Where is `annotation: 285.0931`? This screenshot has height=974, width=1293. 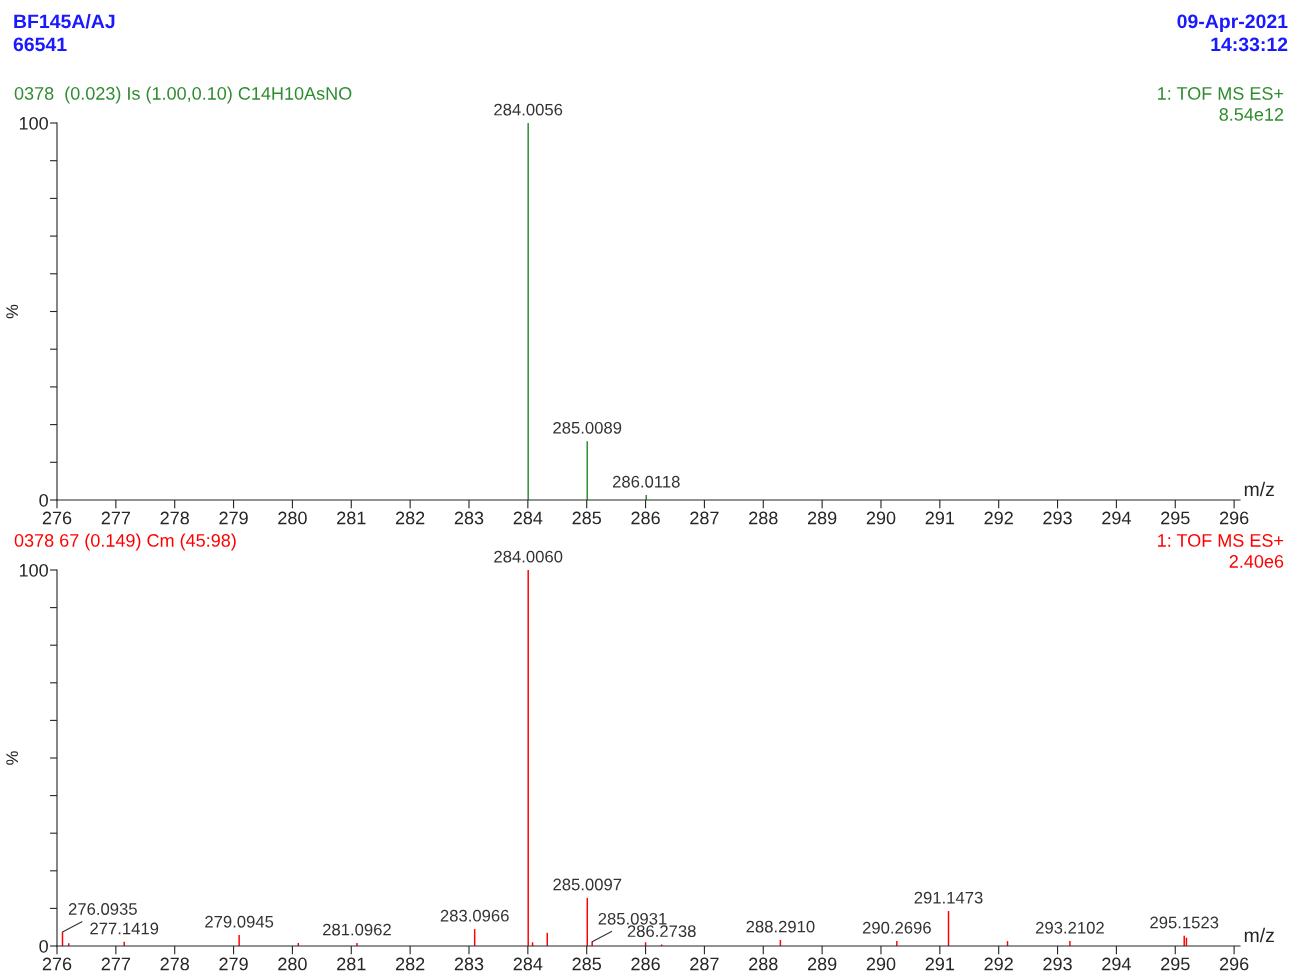 annotation: 285.0931 is located at coordinates (632, 918).